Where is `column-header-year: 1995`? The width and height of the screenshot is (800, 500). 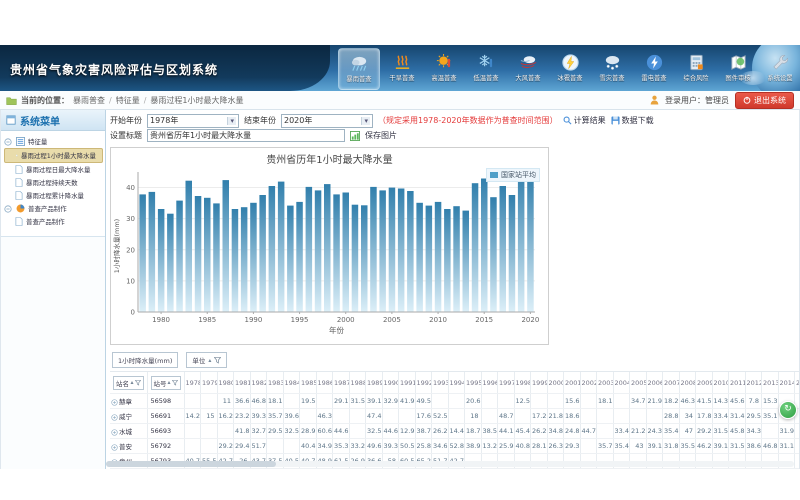 column-header-year: 1995 is located at coordinates (473, 383).